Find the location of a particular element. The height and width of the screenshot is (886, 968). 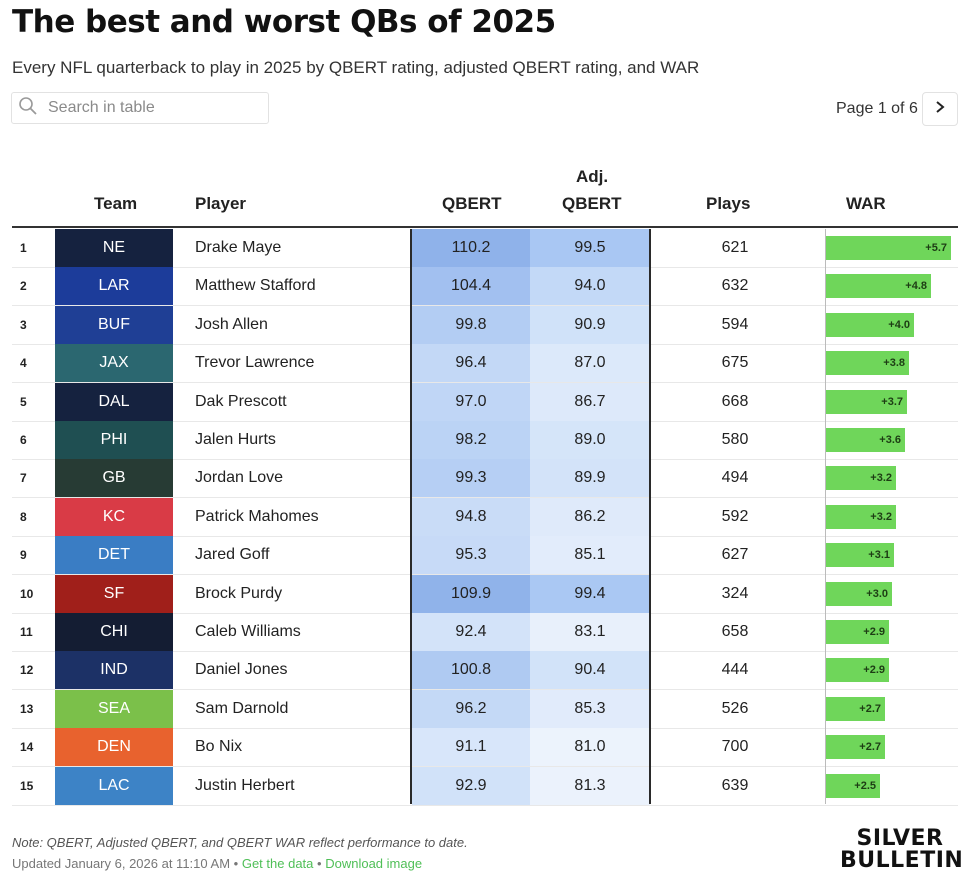

col-header-war: WAR is located at coordinates (866, 203).